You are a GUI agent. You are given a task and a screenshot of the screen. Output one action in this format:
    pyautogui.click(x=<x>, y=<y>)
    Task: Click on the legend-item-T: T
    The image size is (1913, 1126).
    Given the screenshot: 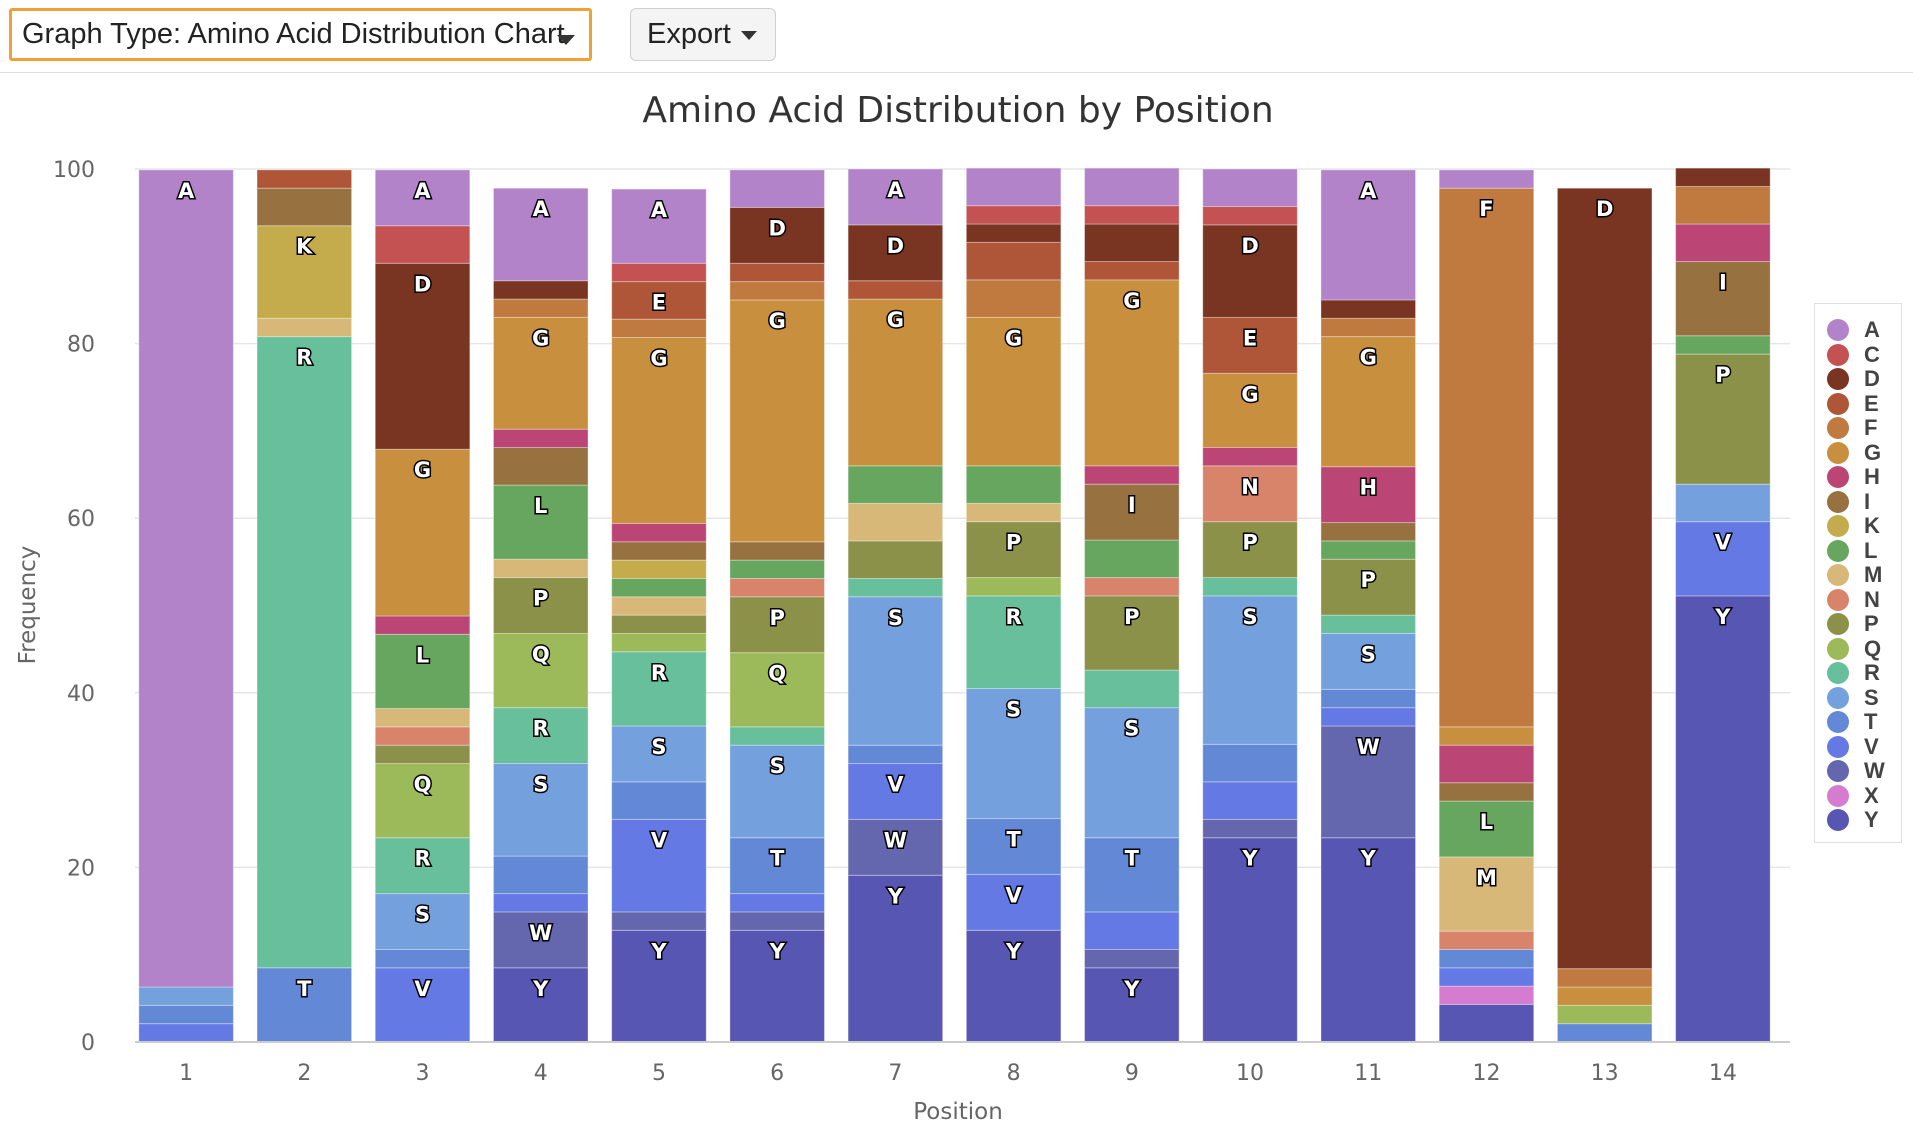 What is the action you would take?
    pyautogui.click(x=1852, y=722)
    